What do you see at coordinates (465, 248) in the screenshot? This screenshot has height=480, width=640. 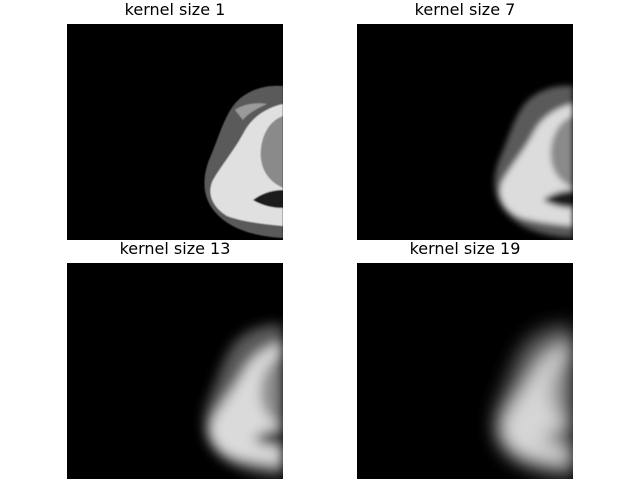 I see `panel-title-kernel-19: kernel size 19` at bounding box center [465, 248].